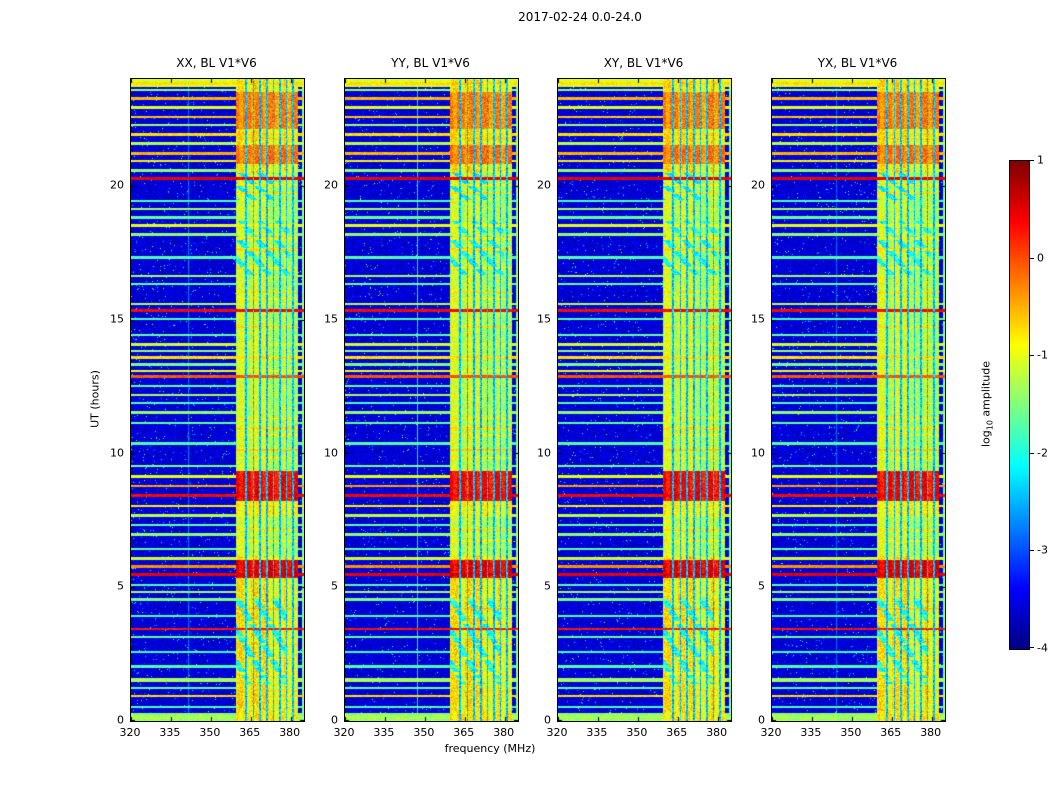 The image size is (1050, 800). What do you see at coordinates (990, 425) in the screenshot?
I see `colorbar-label-sub: 10` at bounding box center [990, 425].